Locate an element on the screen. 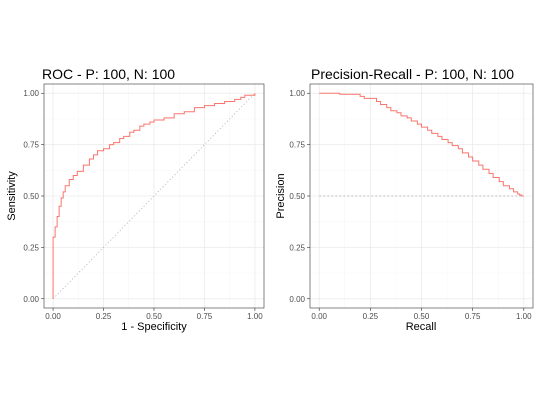 The height and width of the screenshot is (400, 540). pr-y-tick-label: 1.00 is located at coordinates (297, 93).